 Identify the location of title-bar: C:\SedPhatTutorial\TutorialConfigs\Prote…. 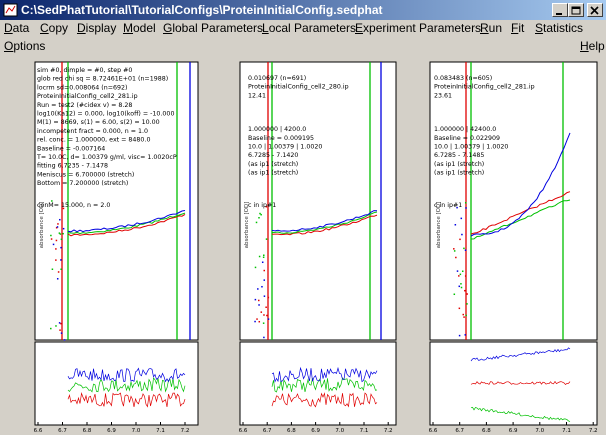
(303, 10).